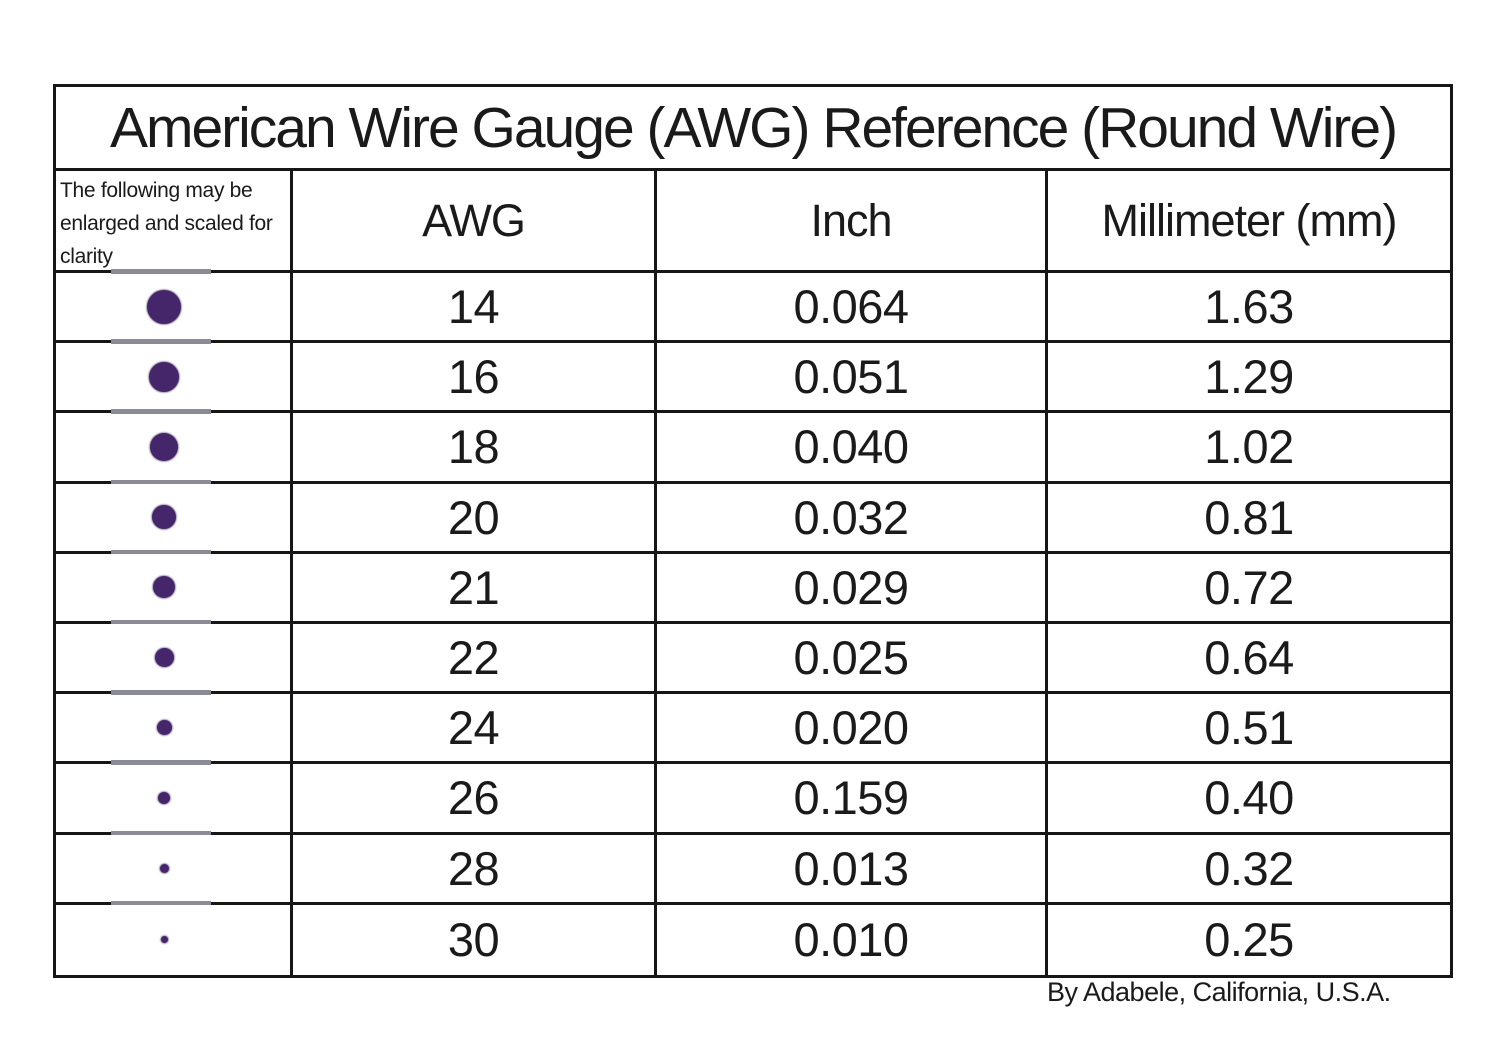 Image resolution: width=1500 pixels, height=1056 pixels. I want to click on table-row: 18 0.040 1.02, so click(753, 446).